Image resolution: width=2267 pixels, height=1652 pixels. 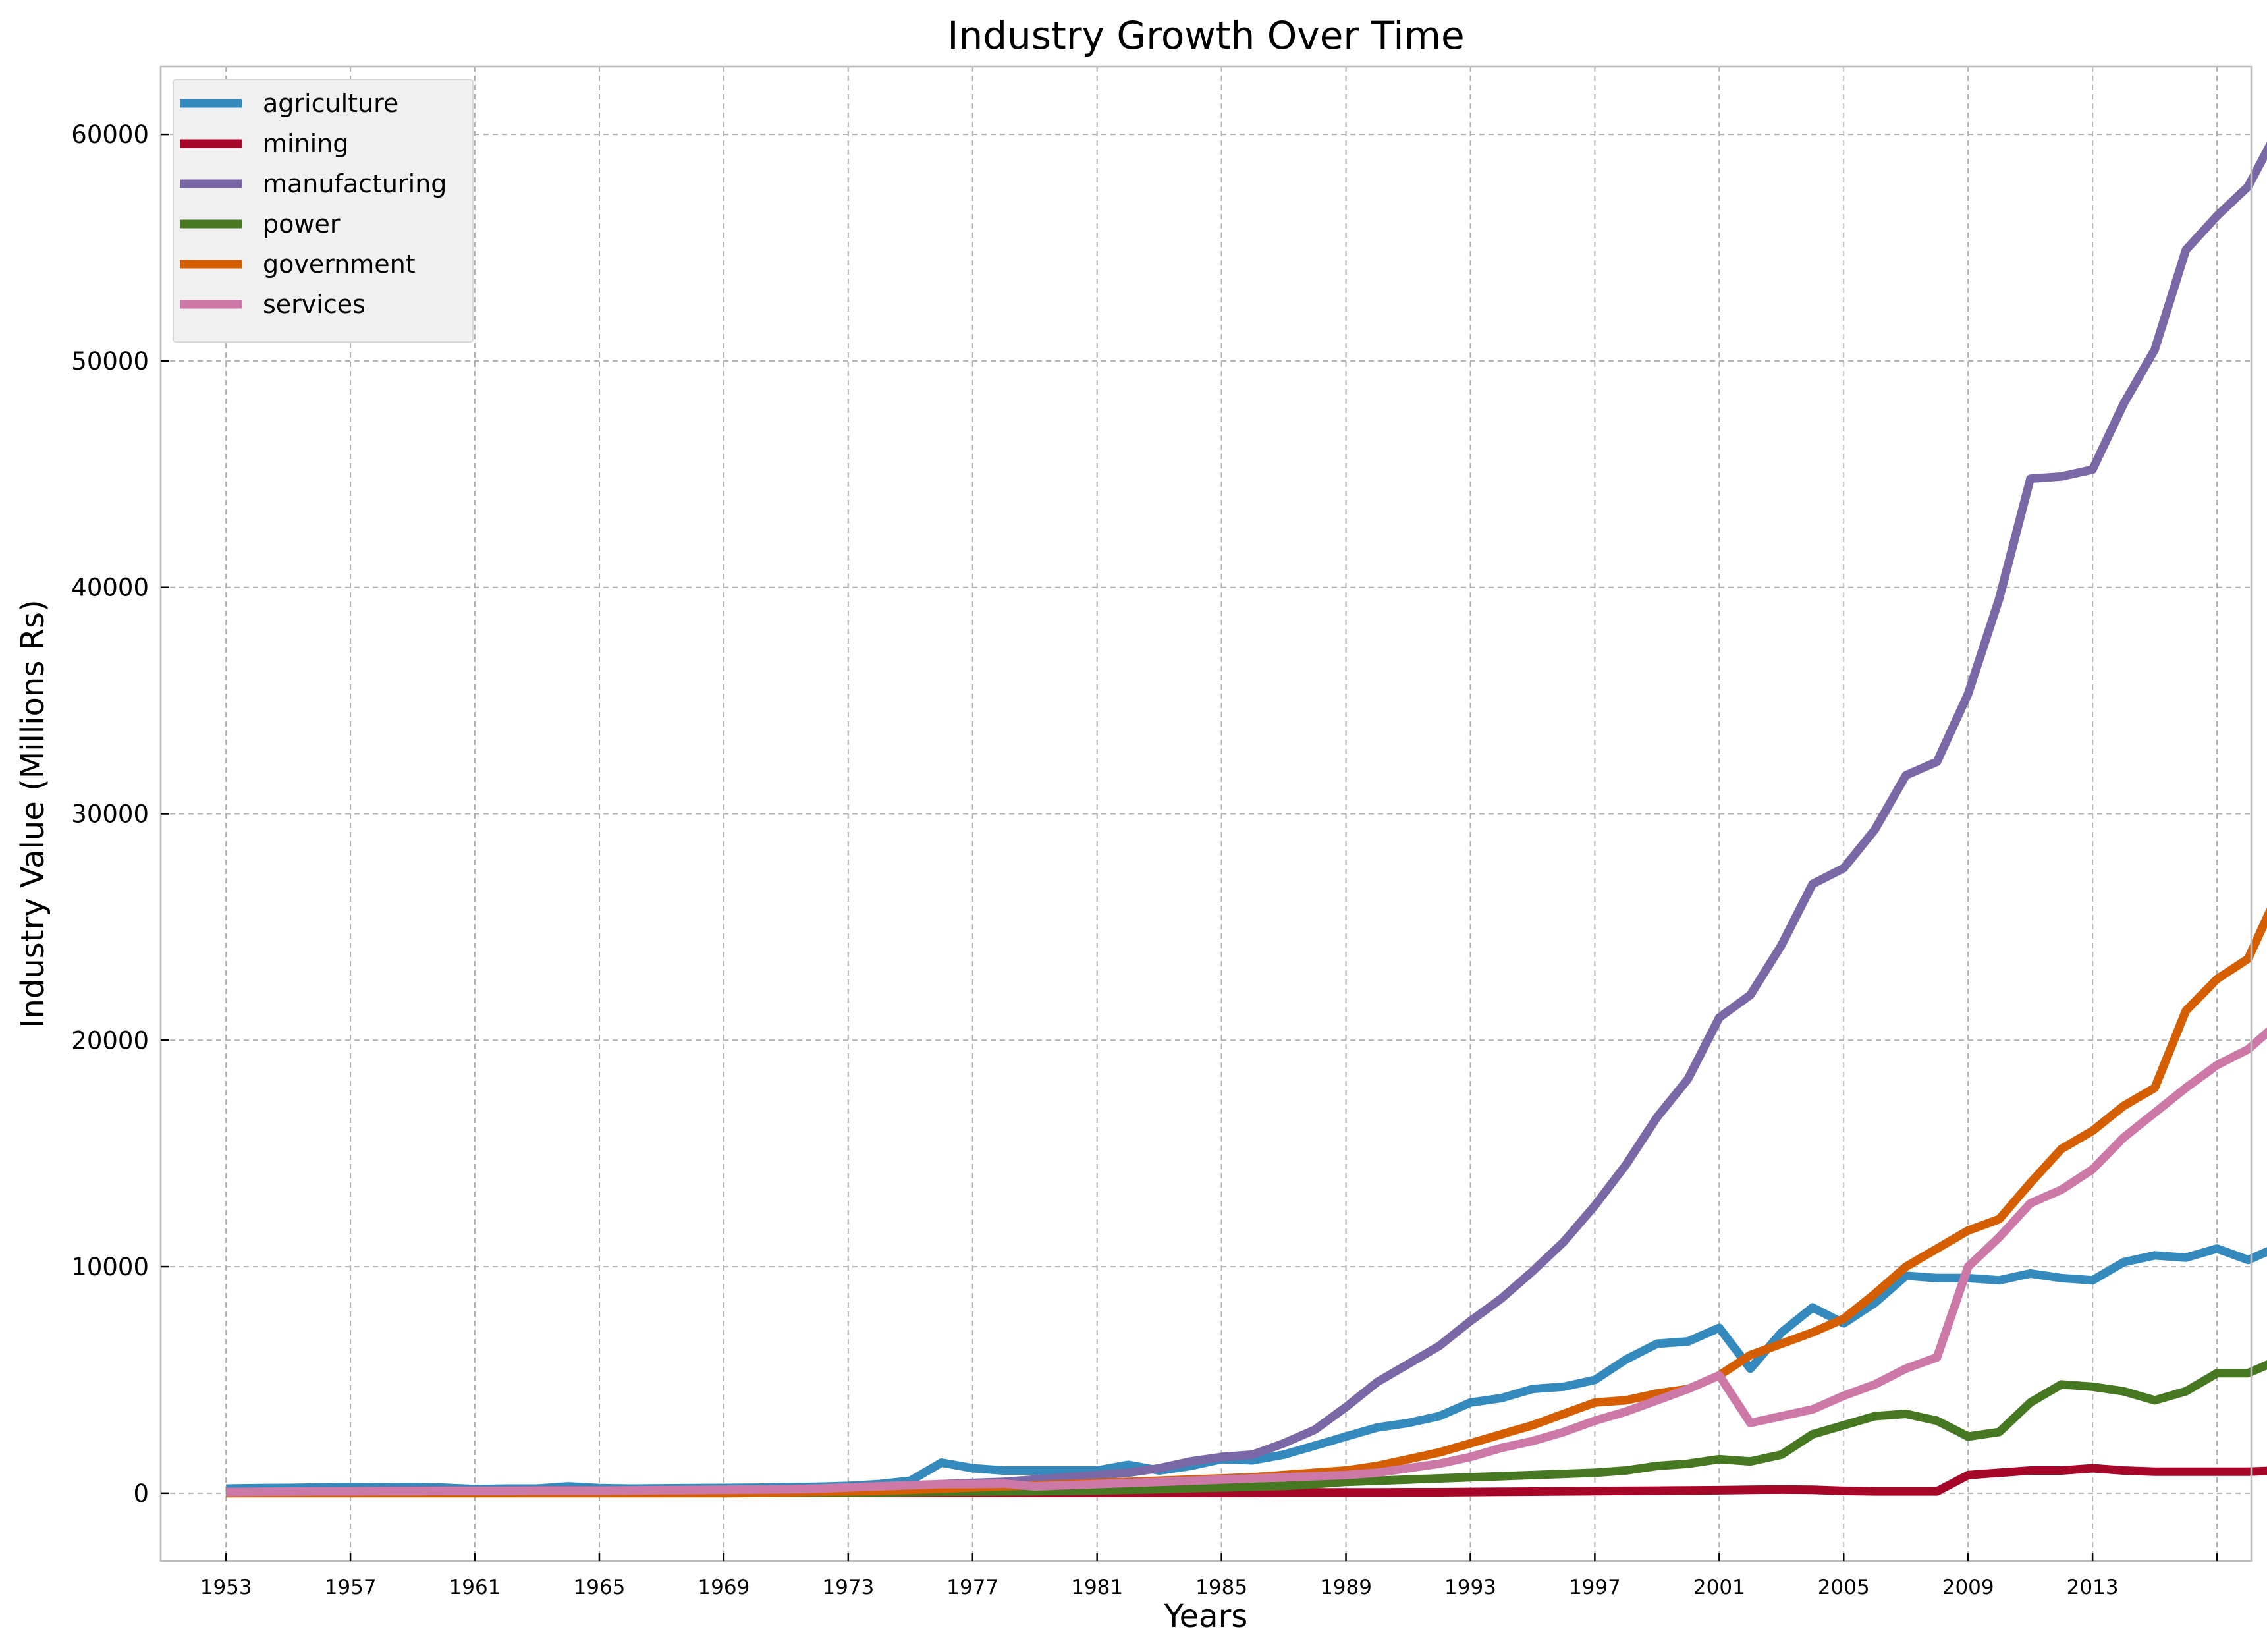 What do you see at coordinates (972, 1588) in the screenshot?
I see `x-tick-label: 1977` at bounding box center [972, 1588].